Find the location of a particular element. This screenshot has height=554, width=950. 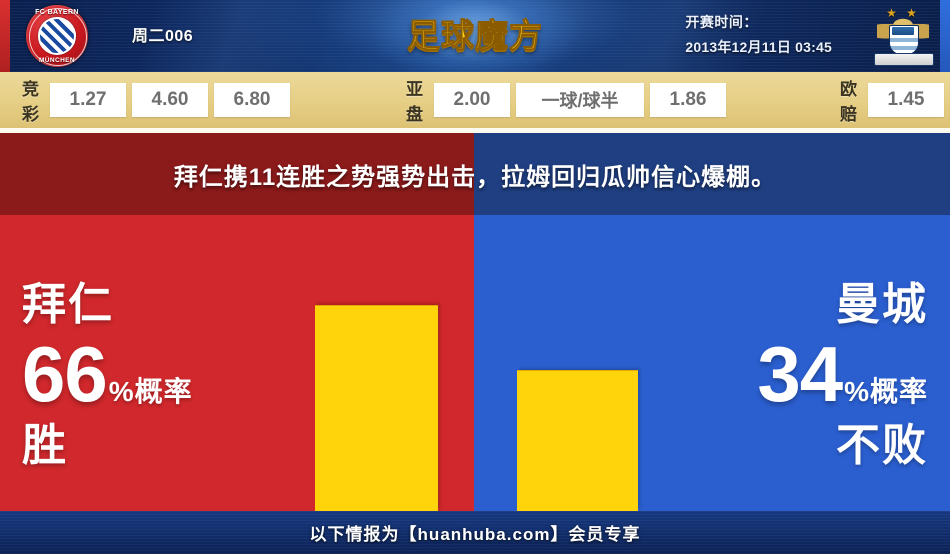

home-percent-value: 66 is located at coordinates (65, 374).